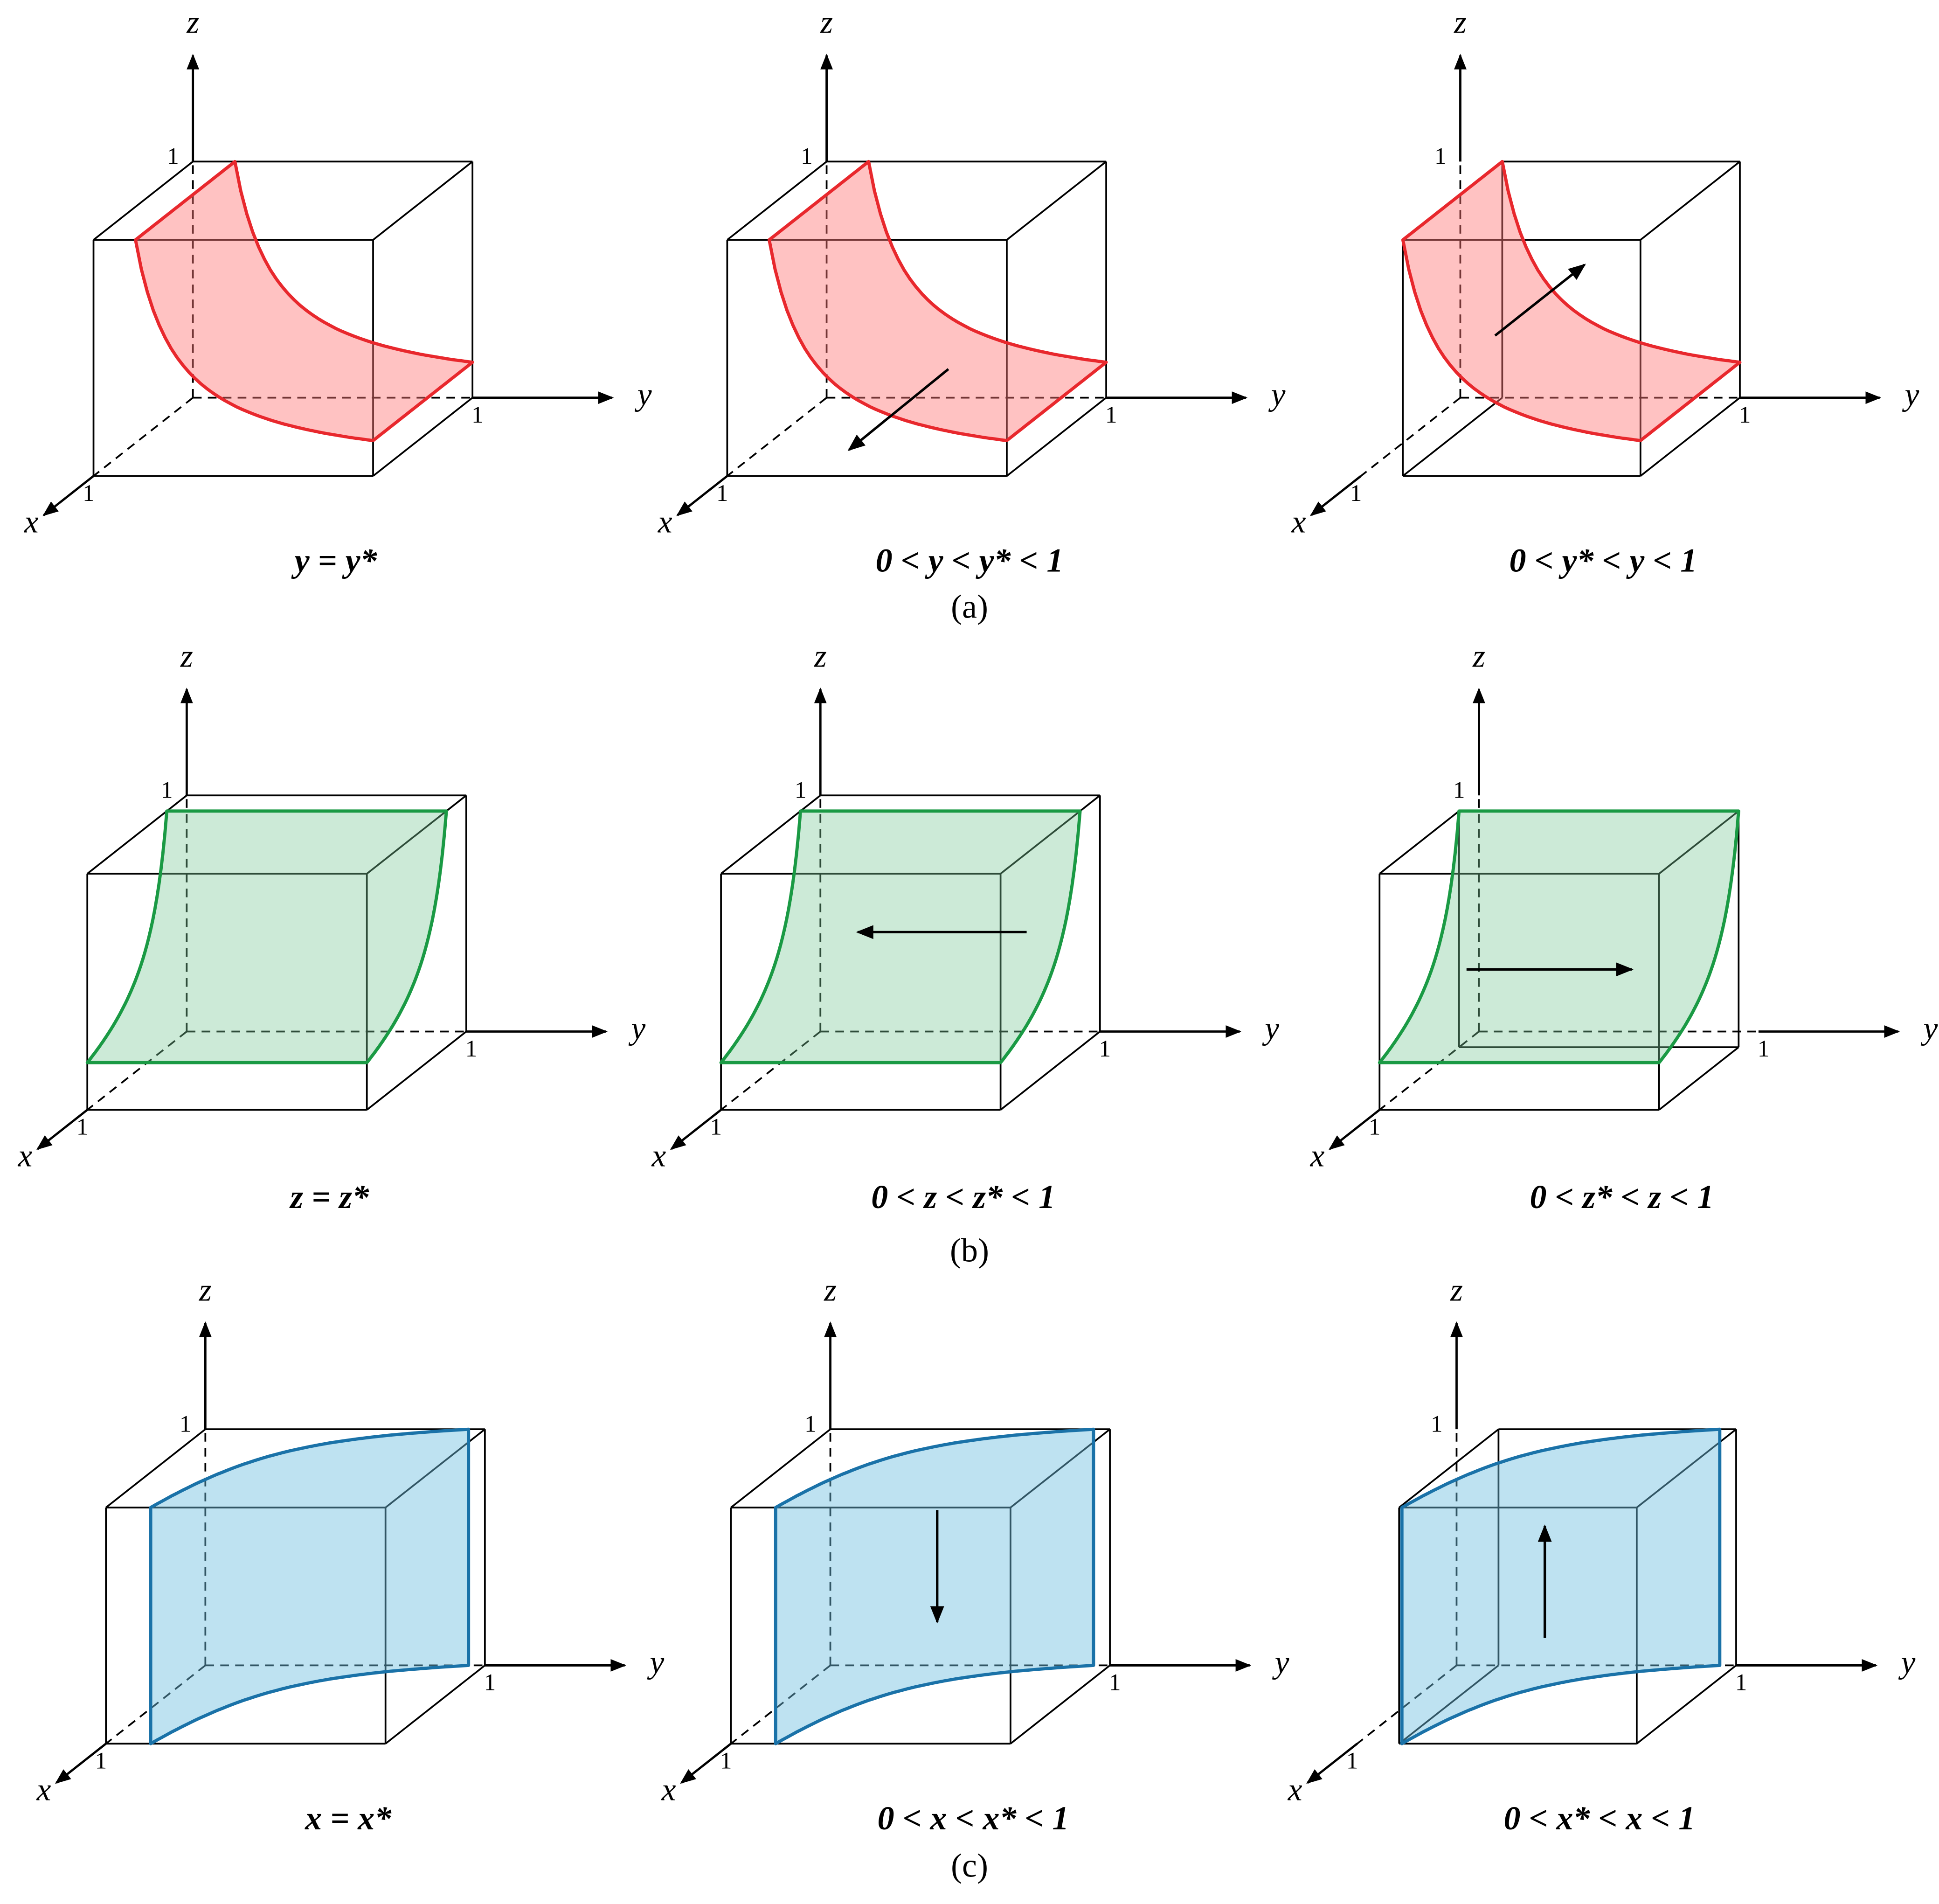 The image size is (1939, 1904). I want to click on panel: x 1 y 1 z 1 0 < y* < y < 1, so click(1605, 291).